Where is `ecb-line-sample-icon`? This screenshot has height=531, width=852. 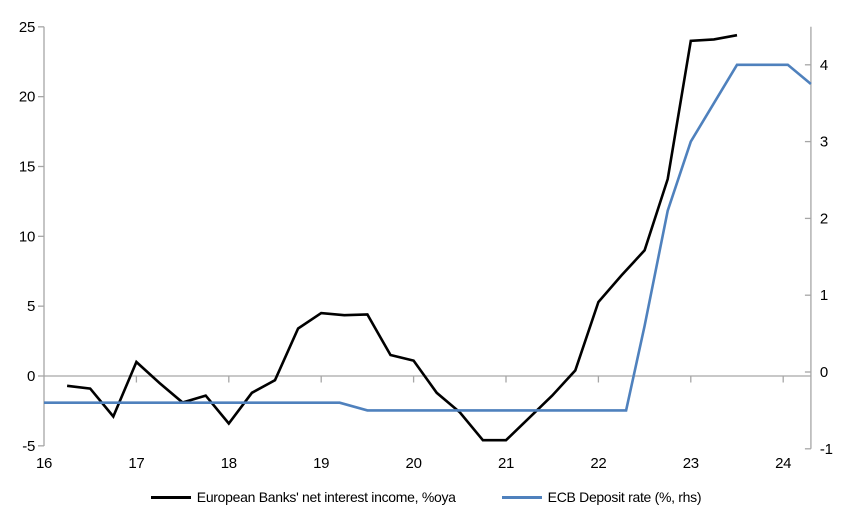 ecb-line-sample-icon is located at coordinates (521, 497).